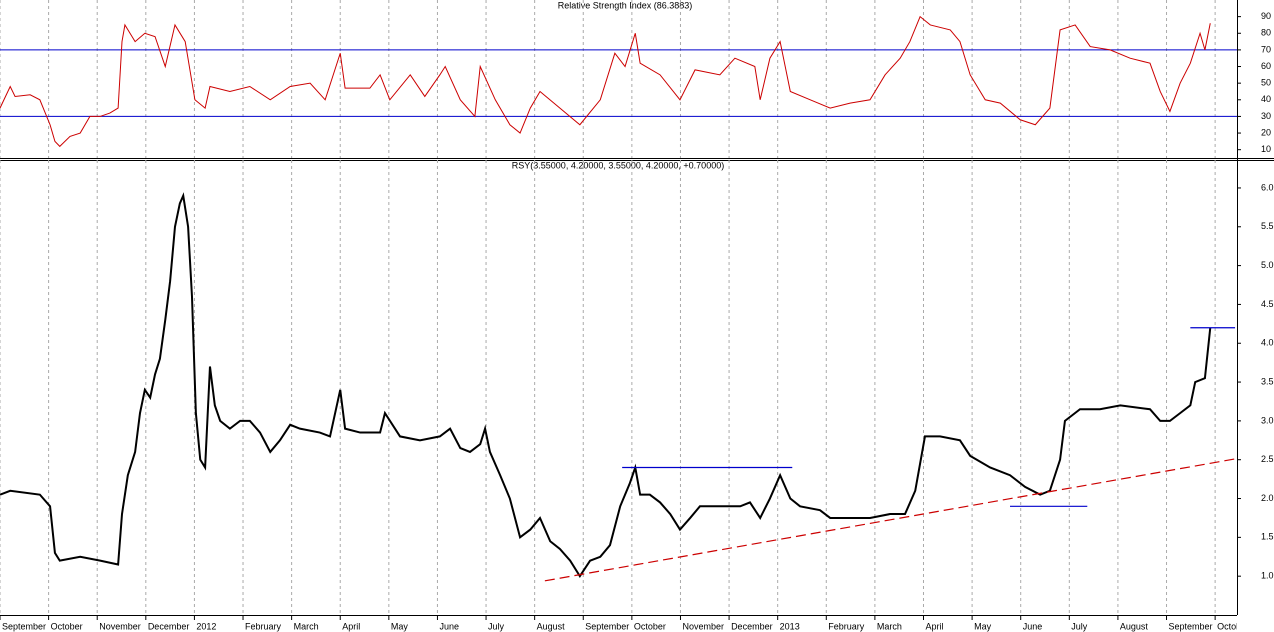  I want to click on x-tick-label: 2013, so click(790, 626).